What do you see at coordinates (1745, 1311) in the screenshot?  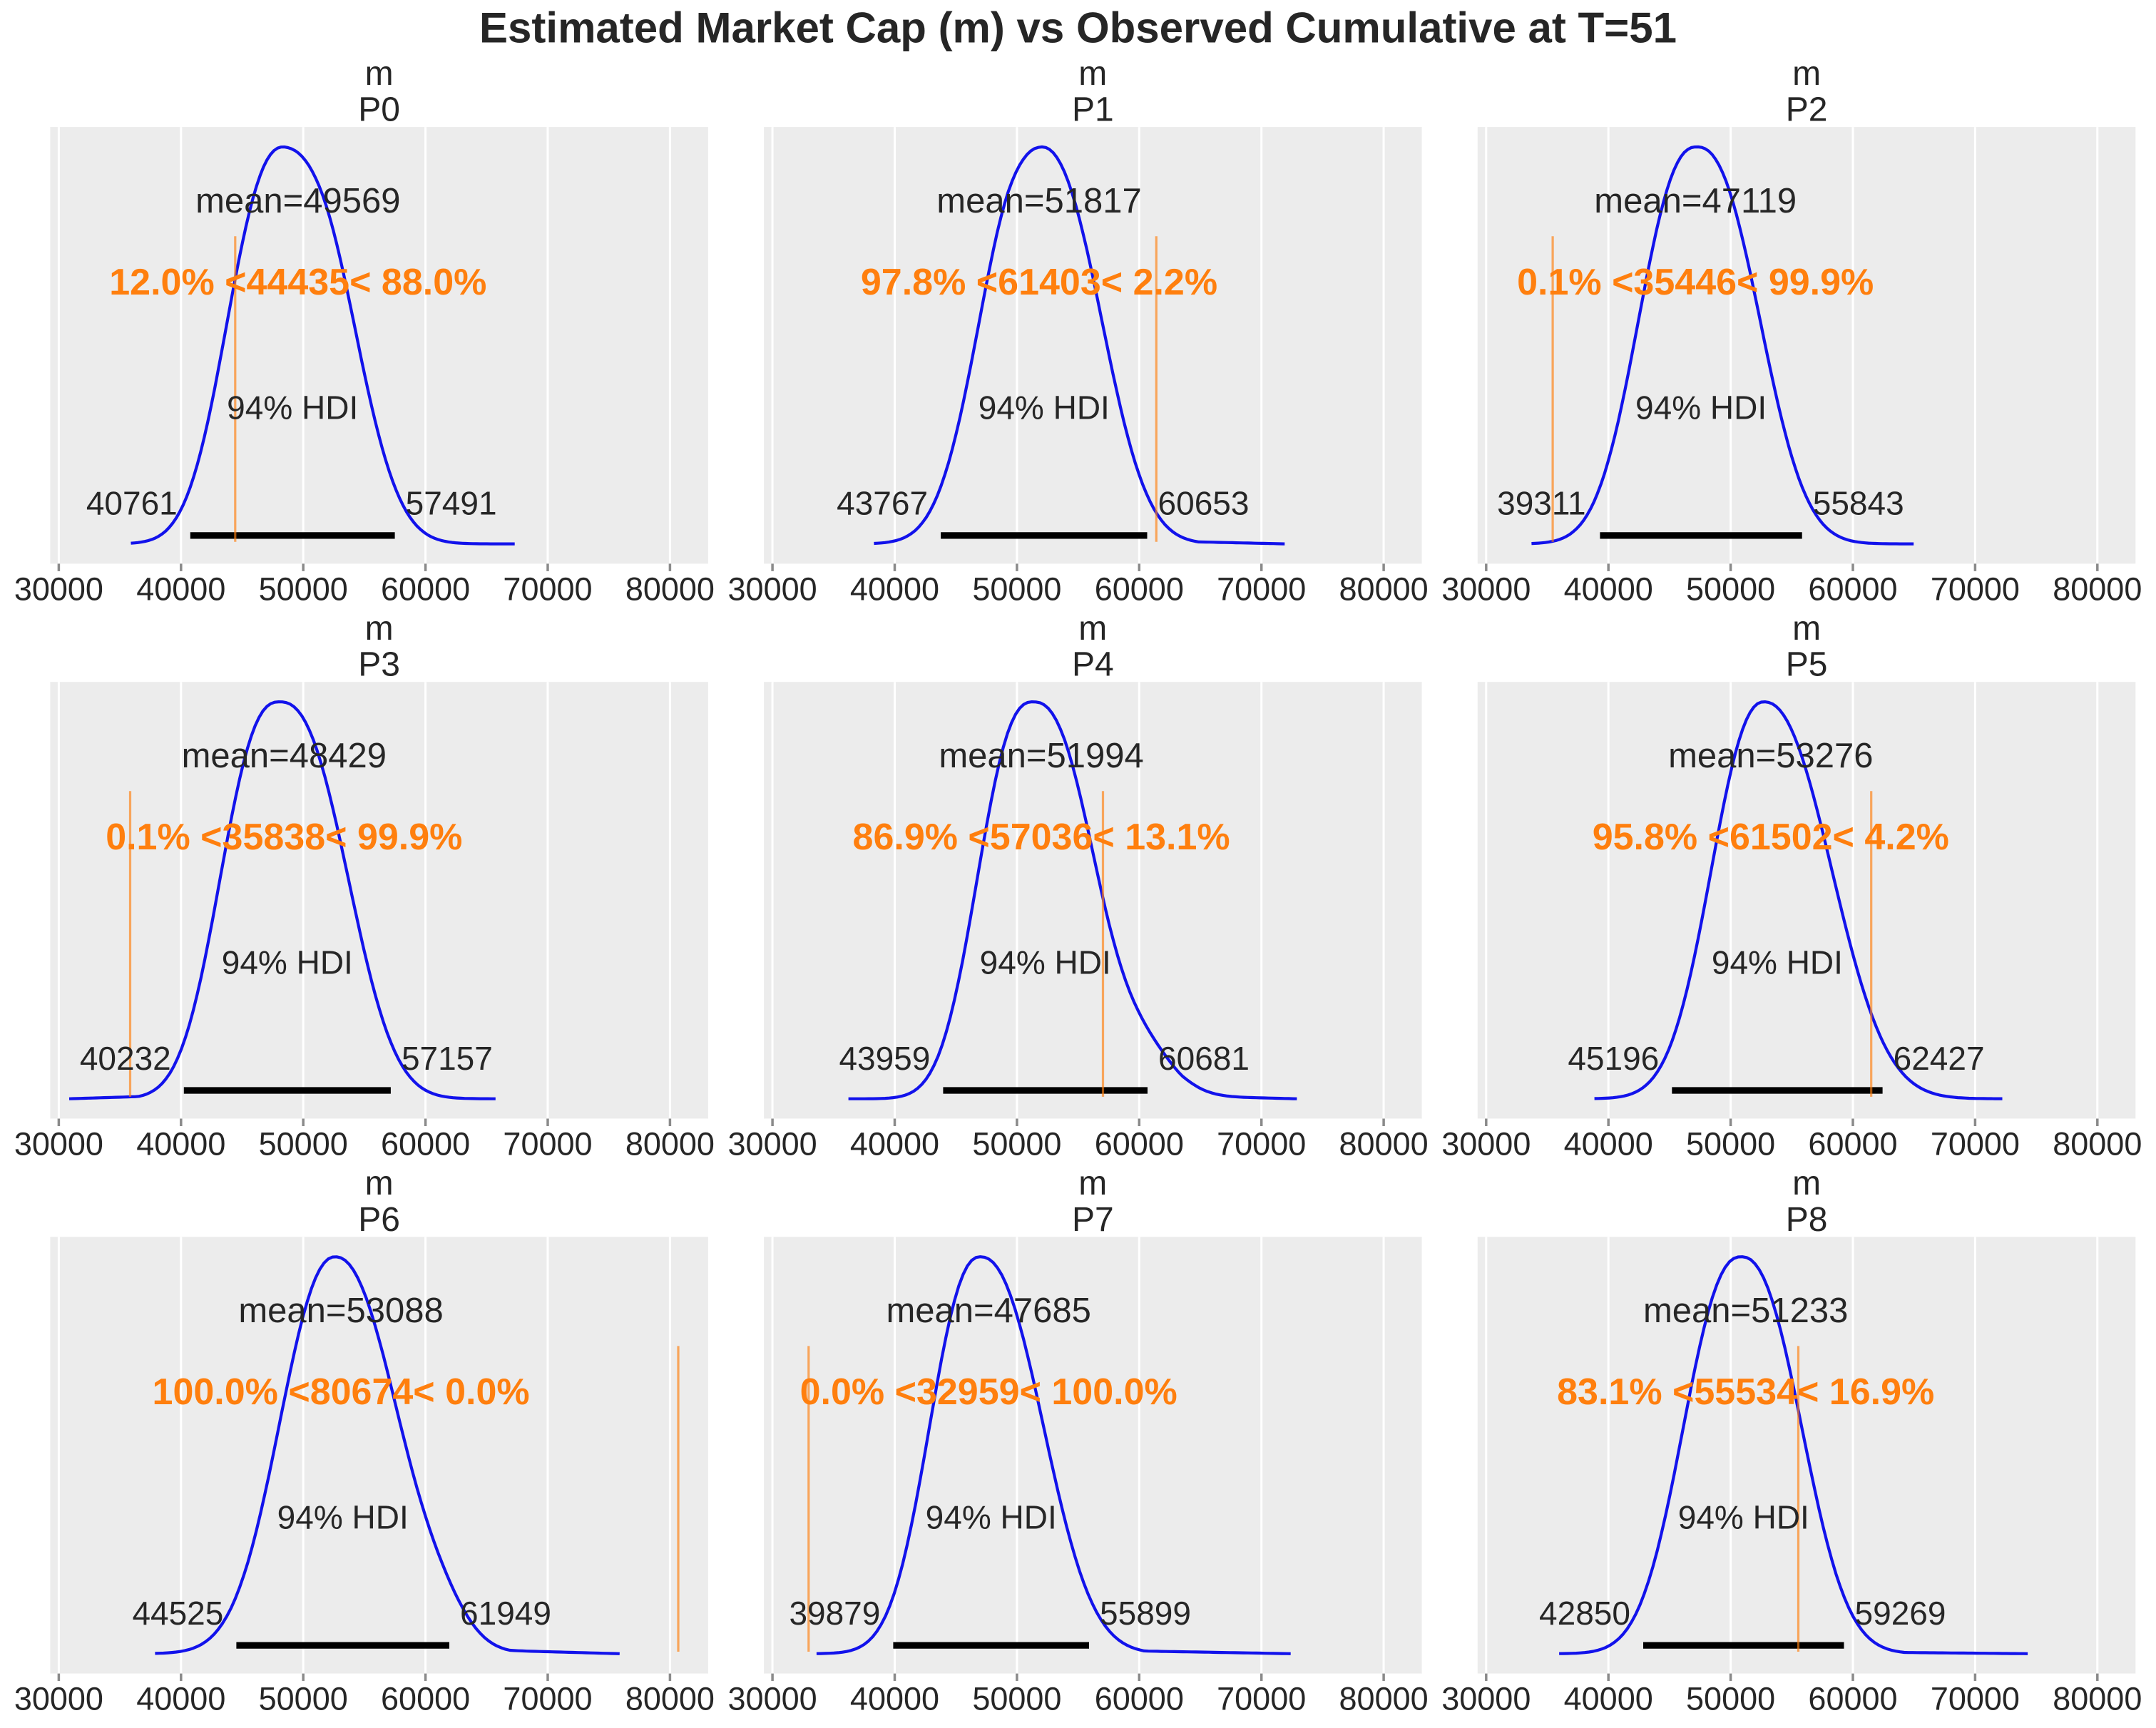 I see `svg-text: mean=51233` at bounding box center [1745, 1311].